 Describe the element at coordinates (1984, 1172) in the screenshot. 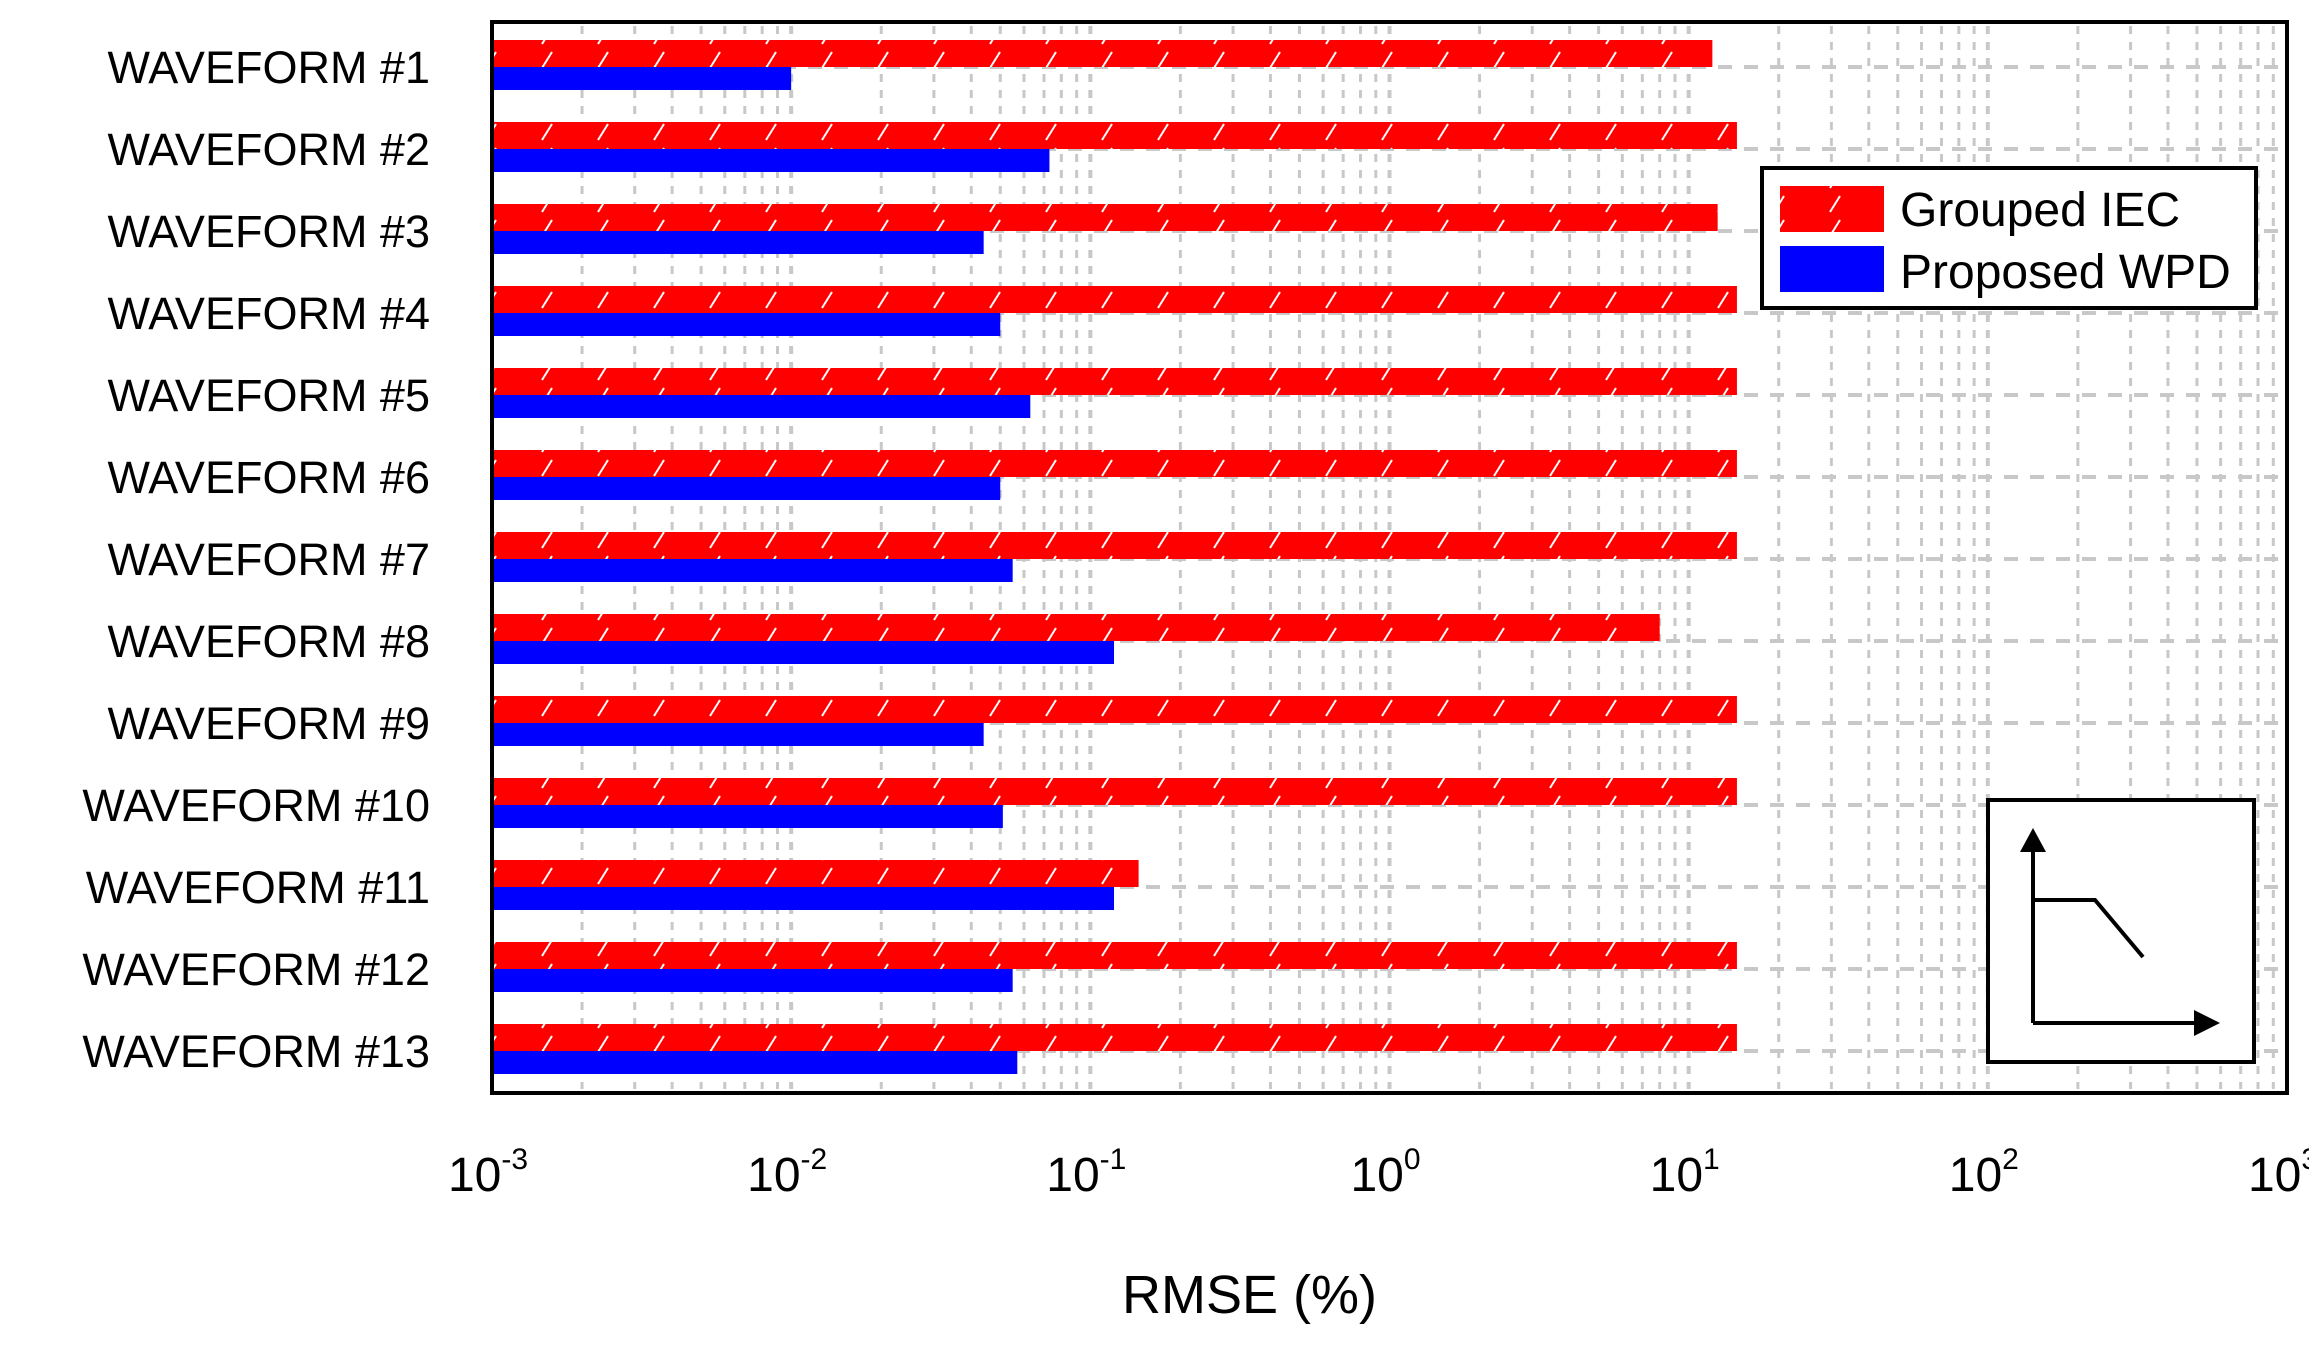

I see `x-tick-label: 10²` at that location.